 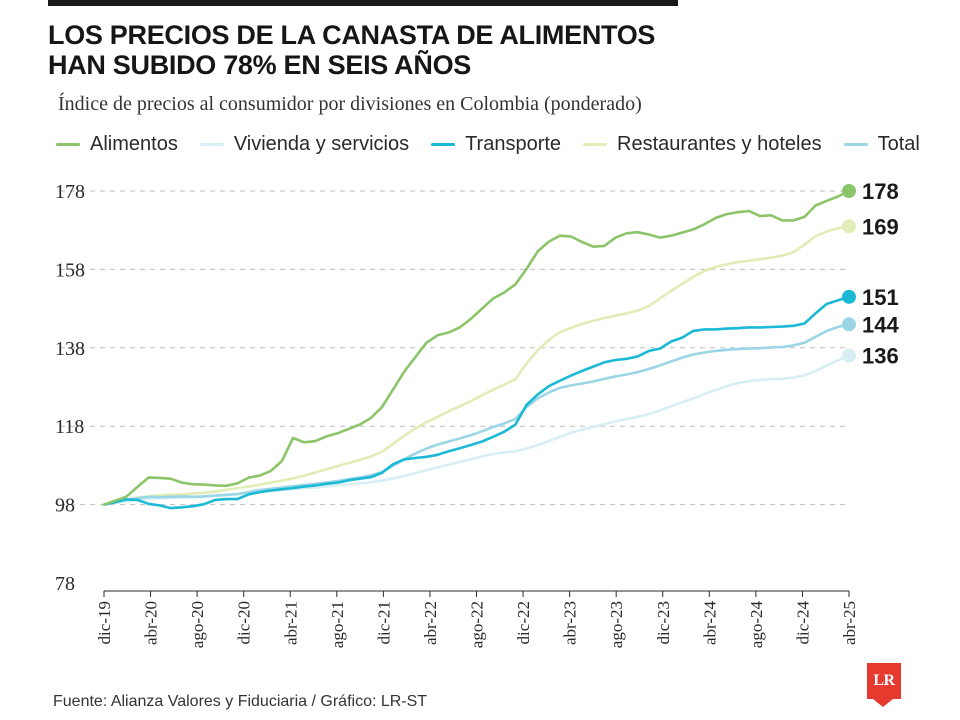 What do you see at coordinates (70, 192) in the screenshot?
I see `y-tick-label: 178` at bounding box center [70, 192].